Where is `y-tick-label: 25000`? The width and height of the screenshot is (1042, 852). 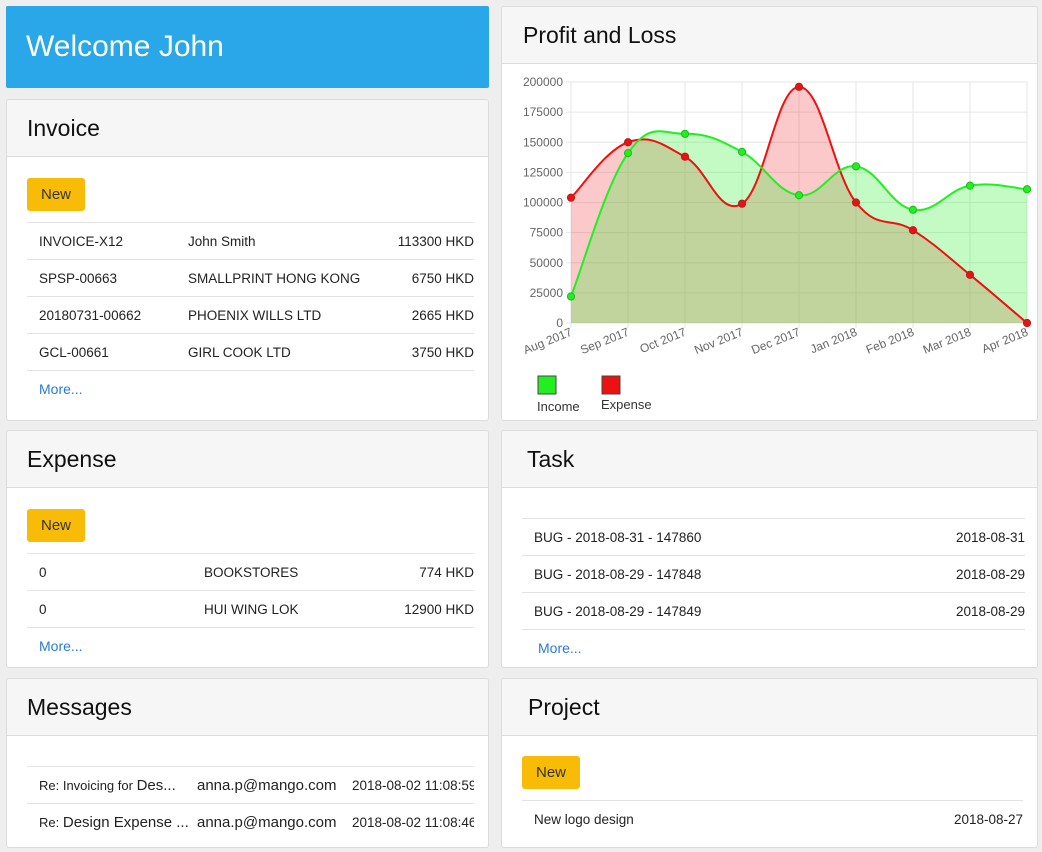 y-tick-label: 25000 is located at coordinates (547, 293).